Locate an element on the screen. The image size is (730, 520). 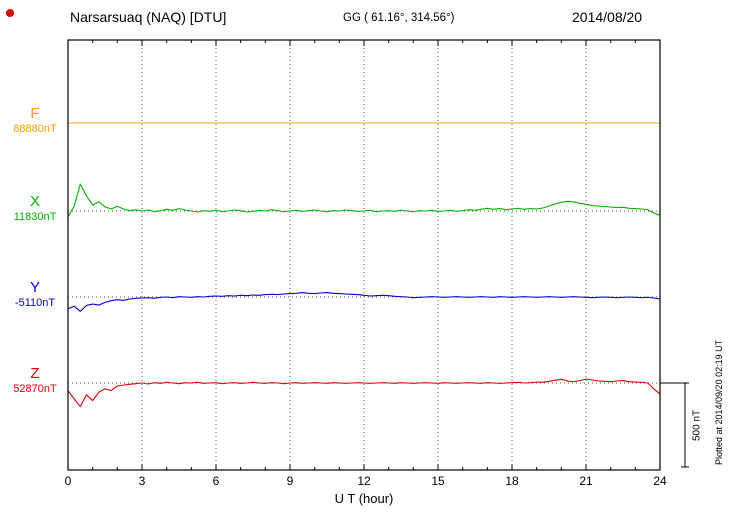
x-axis-label: U T (hour) is located at coordinates (364, 498).